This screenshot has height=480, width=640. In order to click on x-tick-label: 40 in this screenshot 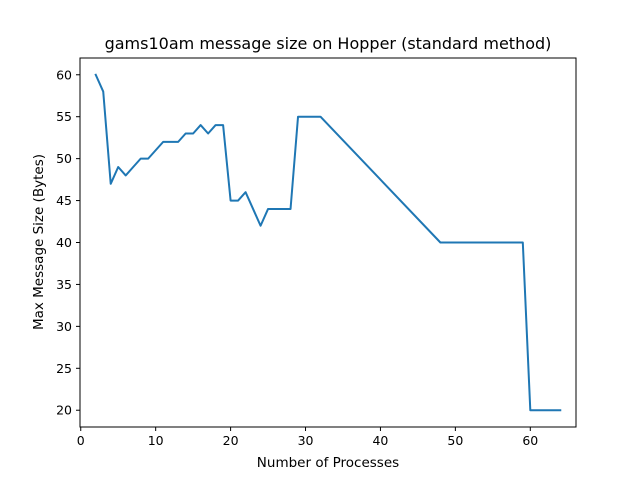, I will do `click(380, 440)`.